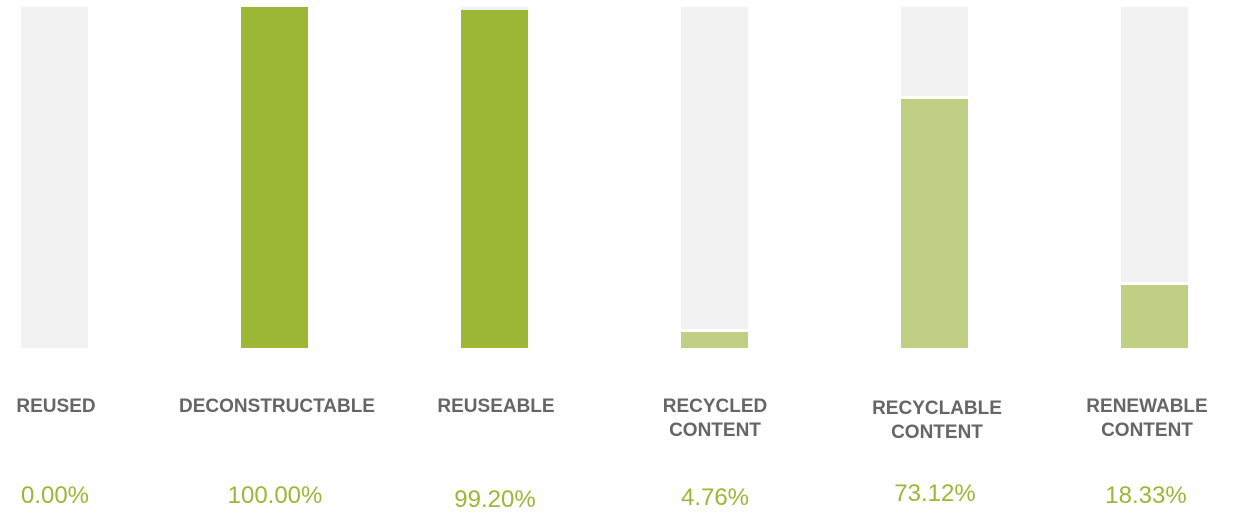 This screenshot has height=514, width=1236. Describe the element at coordinates (715, 418) in the screenshot. I see `category-label: RECYCLED CONTENT` at that location.